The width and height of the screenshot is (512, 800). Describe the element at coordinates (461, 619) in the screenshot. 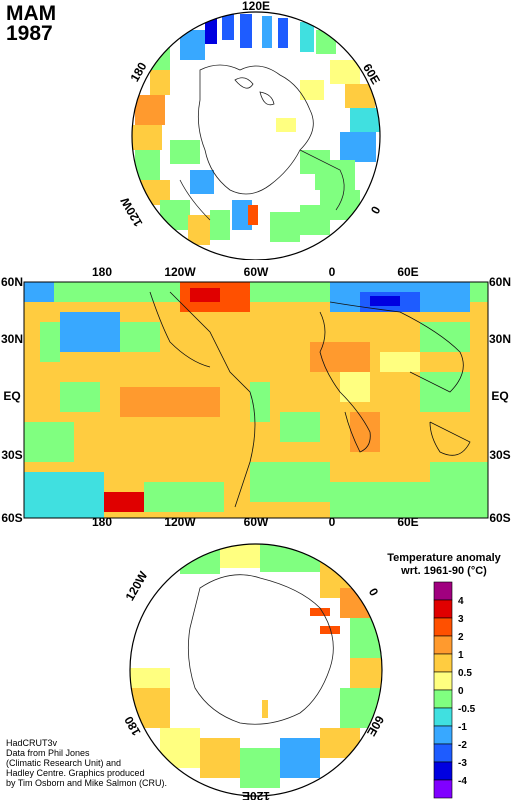

I see `legend-tick-label: 3` at that location.